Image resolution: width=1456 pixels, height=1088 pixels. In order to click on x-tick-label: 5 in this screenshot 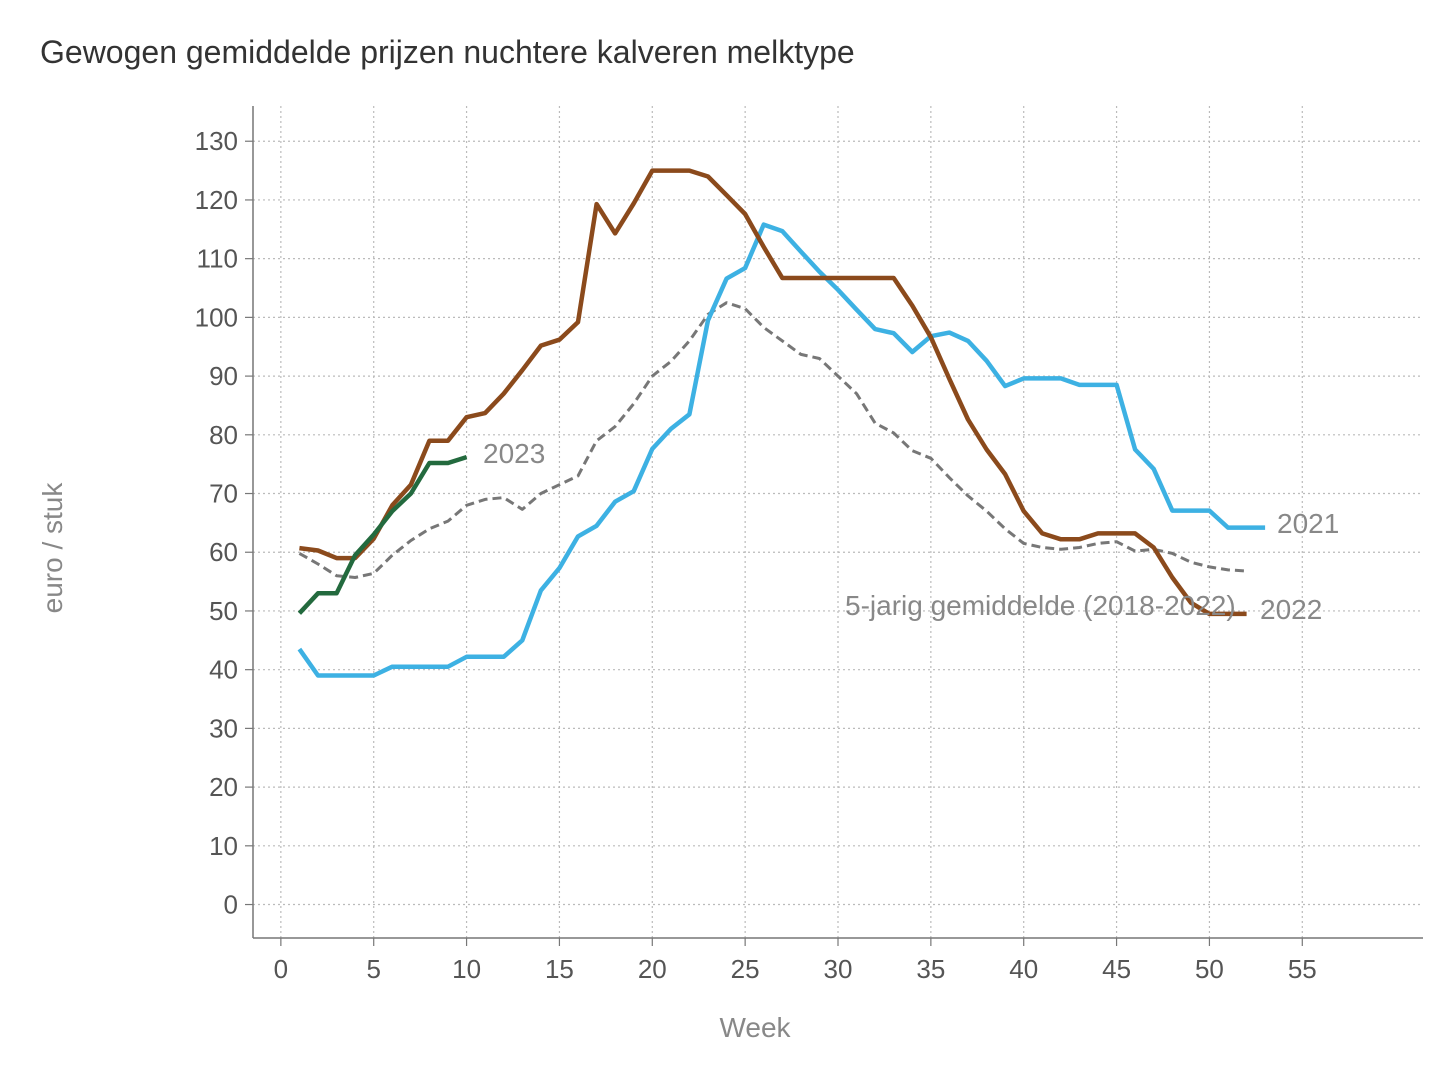, I will do `click(373, 969)`.